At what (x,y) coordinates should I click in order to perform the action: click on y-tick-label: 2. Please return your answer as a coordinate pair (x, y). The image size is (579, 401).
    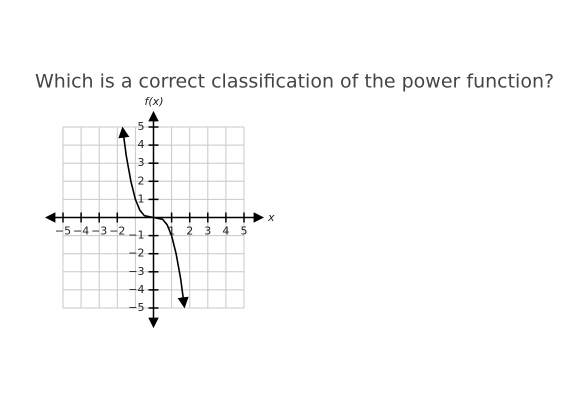
    Looking at the image, I should click on (141, 180).